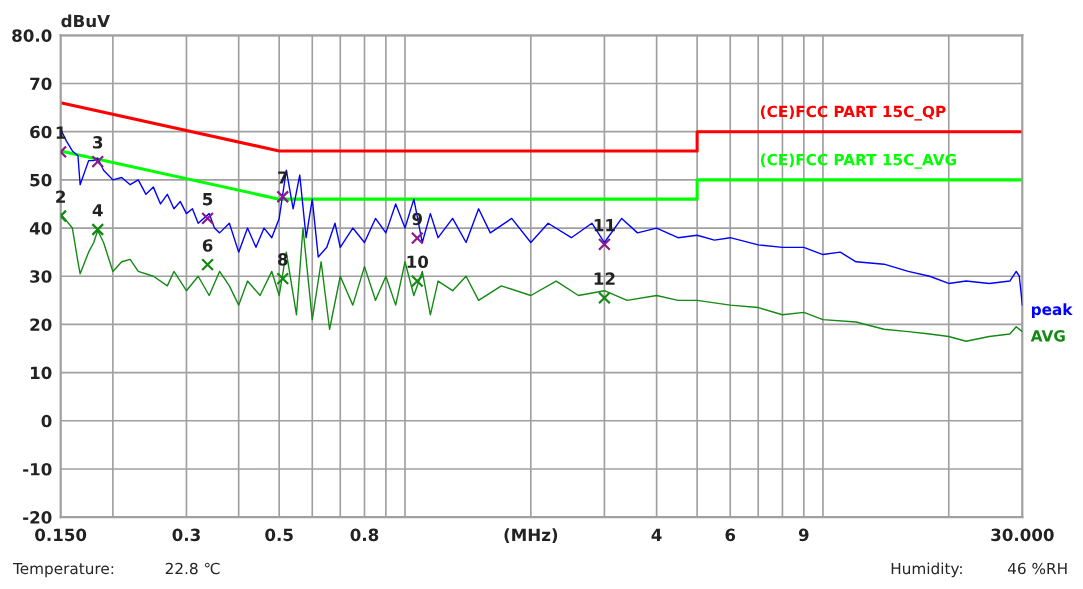 The image size is (1083, 589). Describe the element at coordinates (61, 535) in the screenshot. I see `x-tick-label: 0.150` at that location.